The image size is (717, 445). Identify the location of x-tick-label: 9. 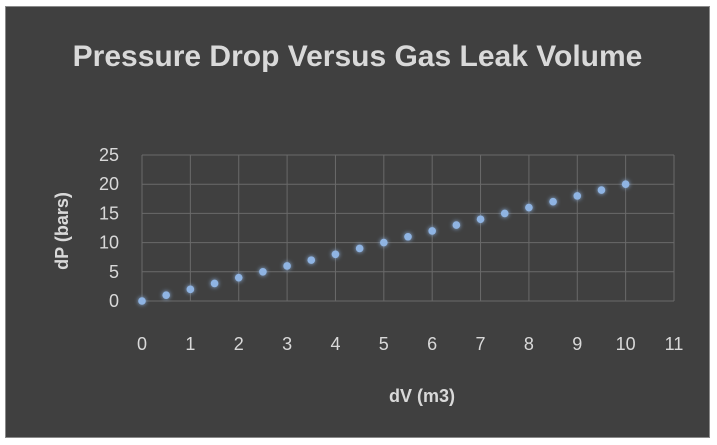
(577, 344).